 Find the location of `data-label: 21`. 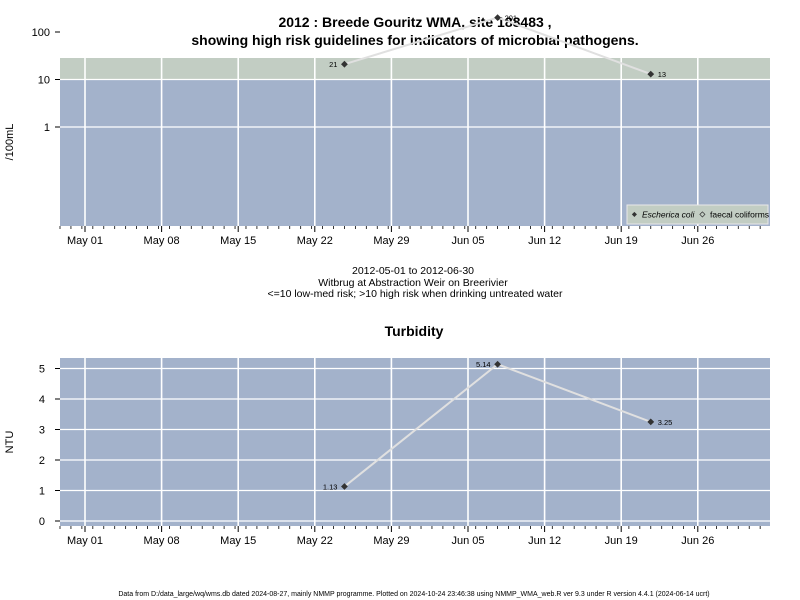

data-label: 21 is located at coordinates (333, 64).